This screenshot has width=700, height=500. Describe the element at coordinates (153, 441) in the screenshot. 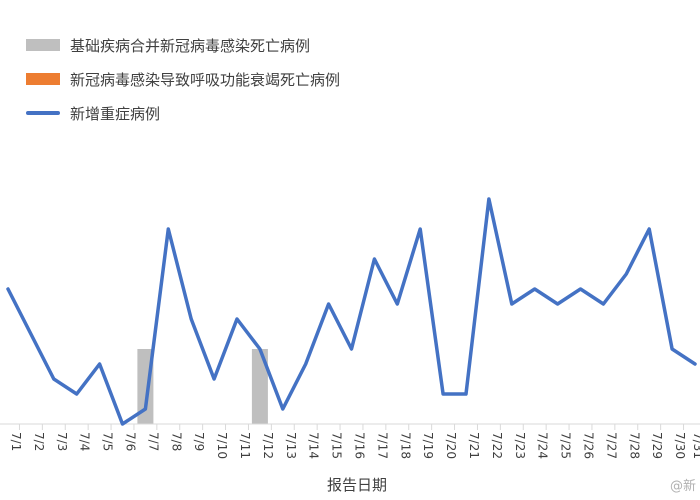

I see `x-tick-label-7-7: 7/7` at that location.